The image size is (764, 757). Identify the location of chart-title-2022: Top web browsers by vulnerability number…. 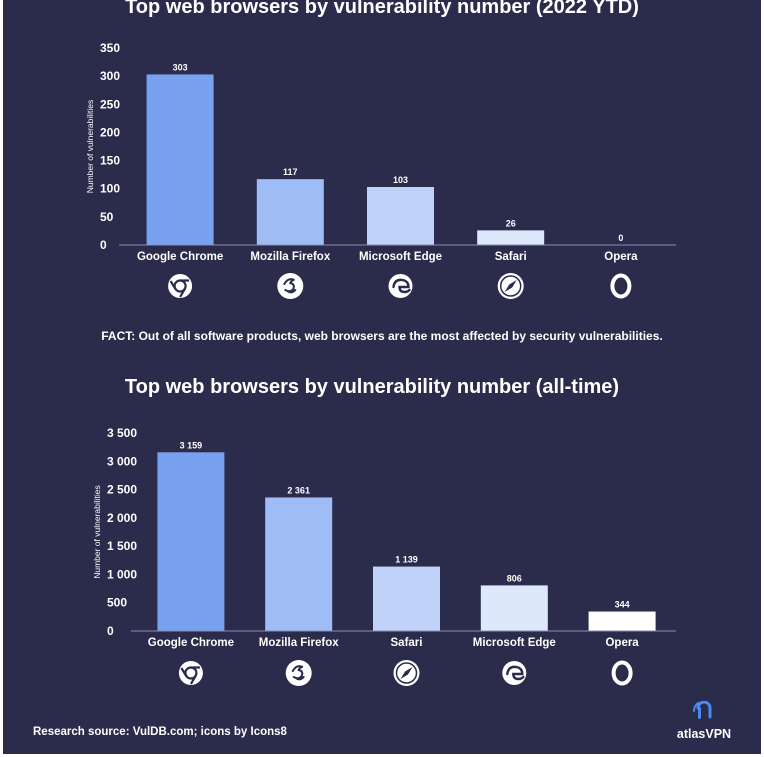
(382, 9).